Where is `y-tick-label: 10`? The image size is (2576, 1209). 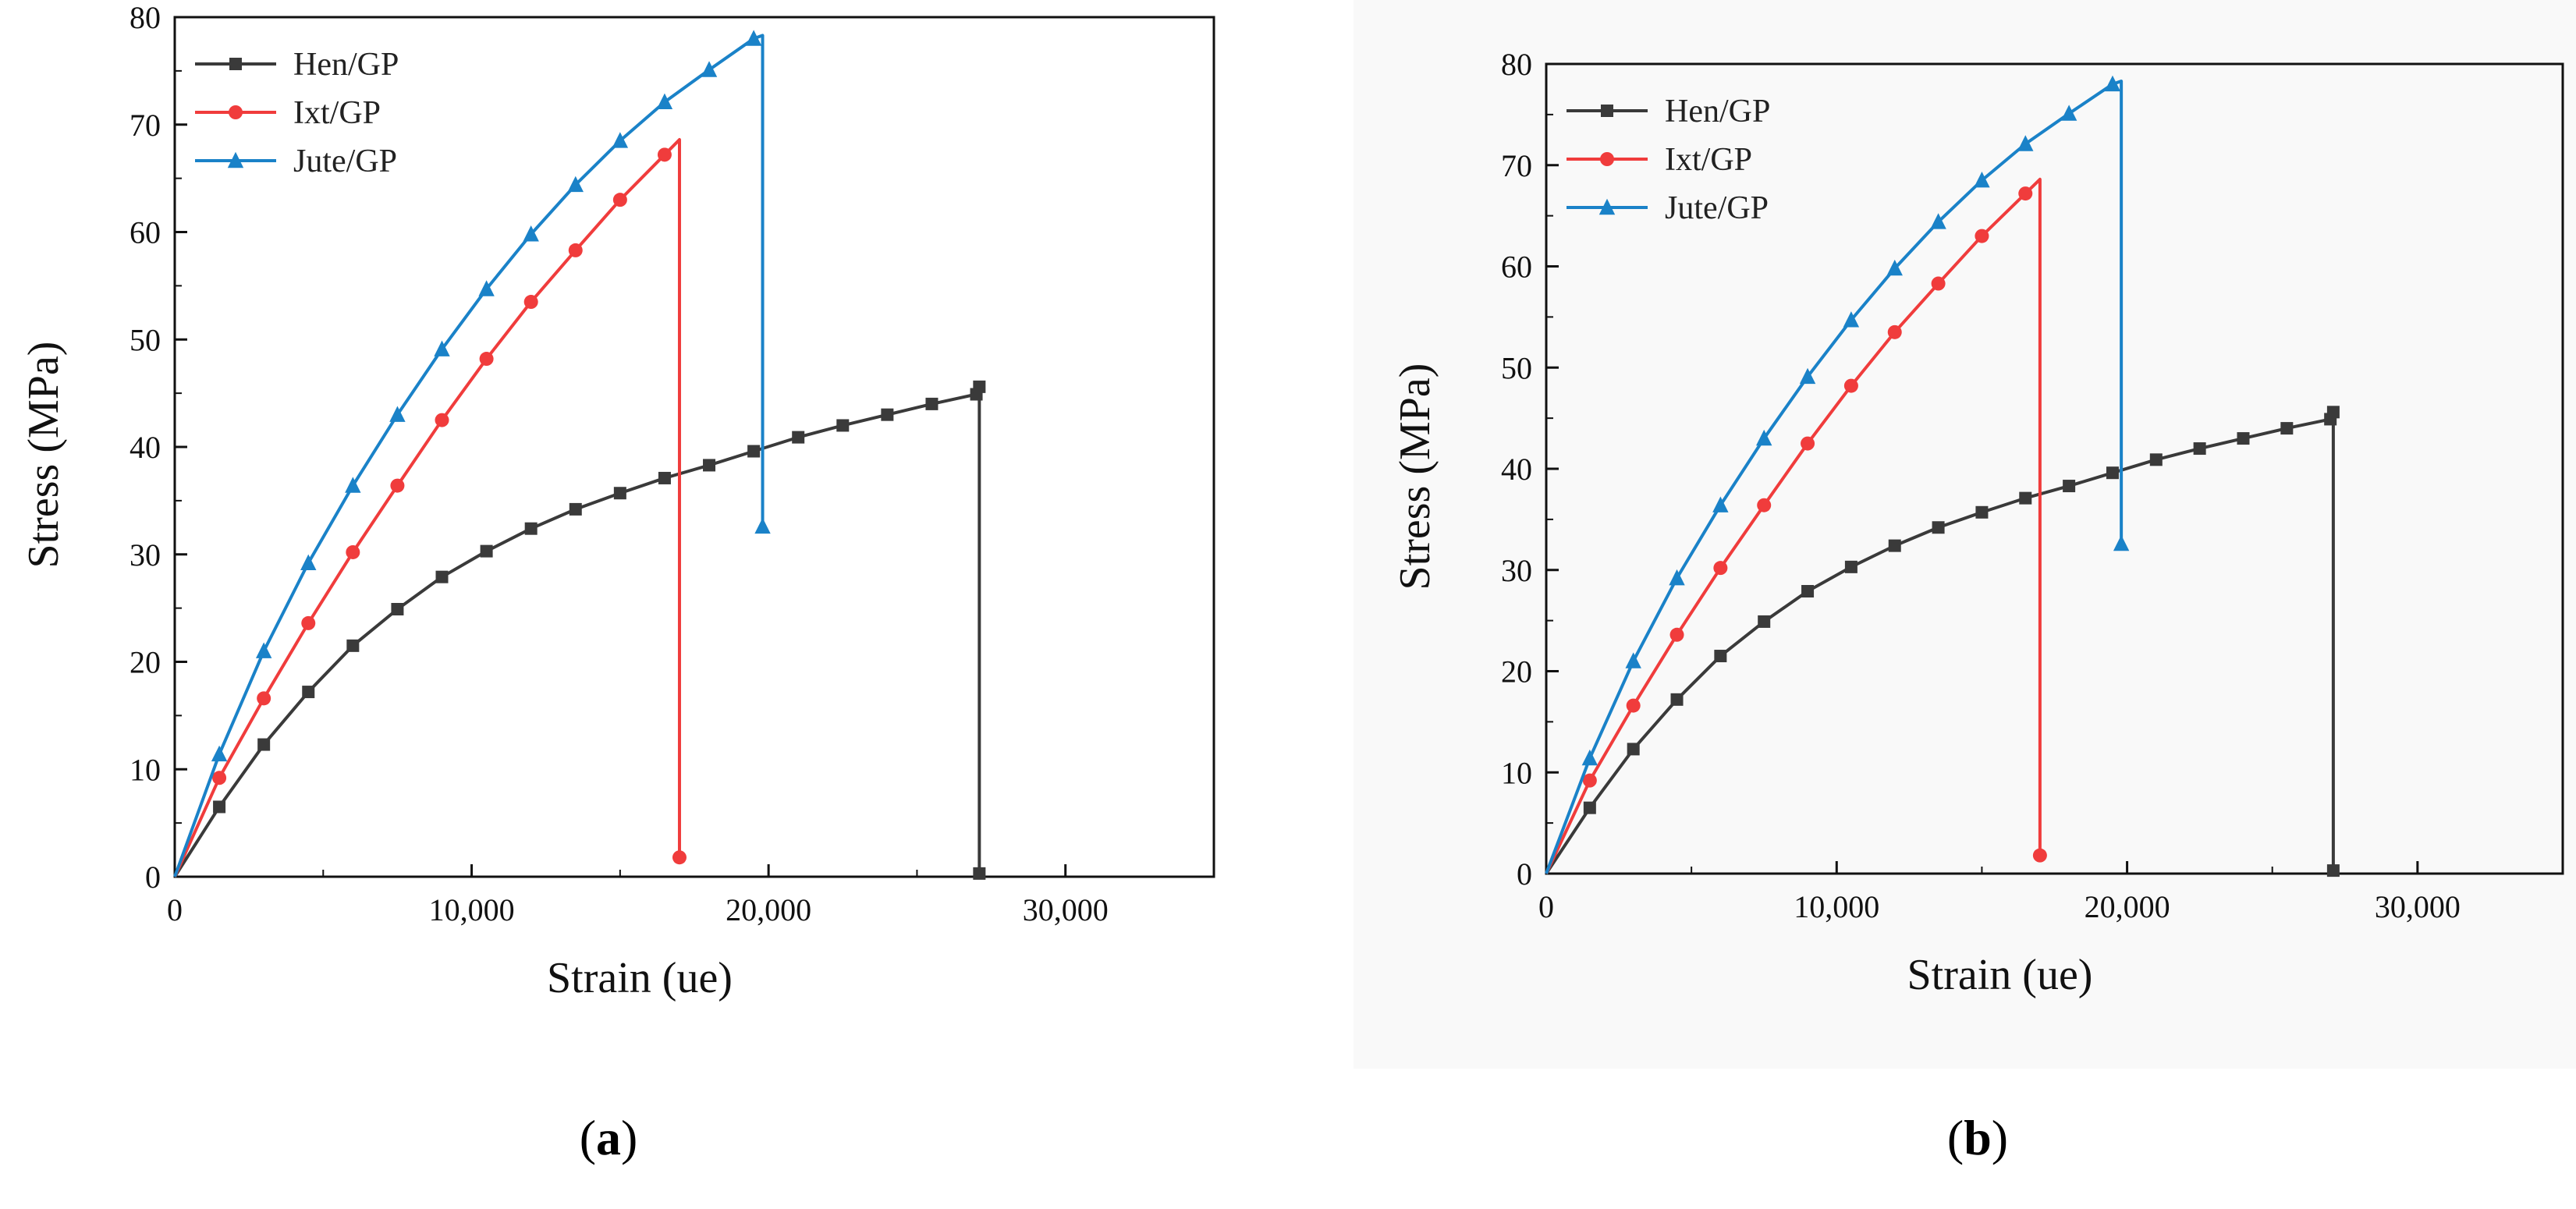 y-tick-label: 10 is located at coordinates (1516, 773).